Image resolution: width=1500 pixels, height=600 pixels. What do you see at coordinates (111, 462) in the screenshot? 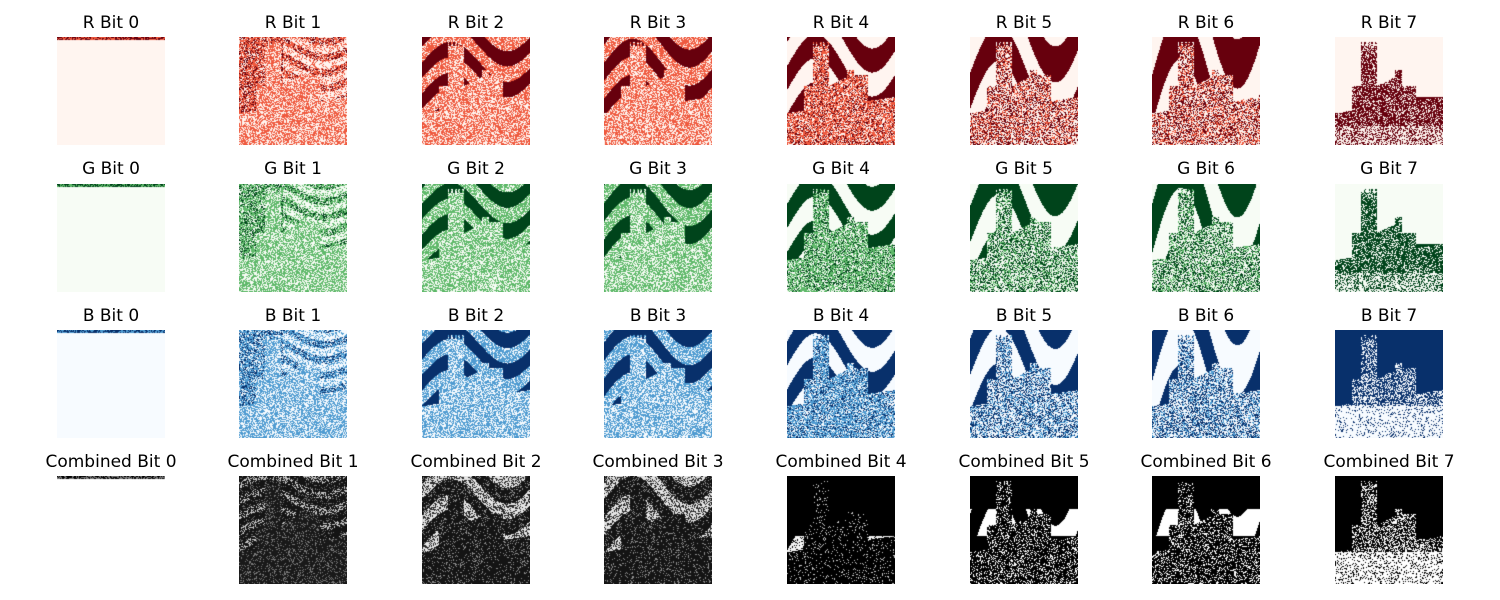
I see `panel-title: Combined Bit 0` at bounding box center [111, 462].